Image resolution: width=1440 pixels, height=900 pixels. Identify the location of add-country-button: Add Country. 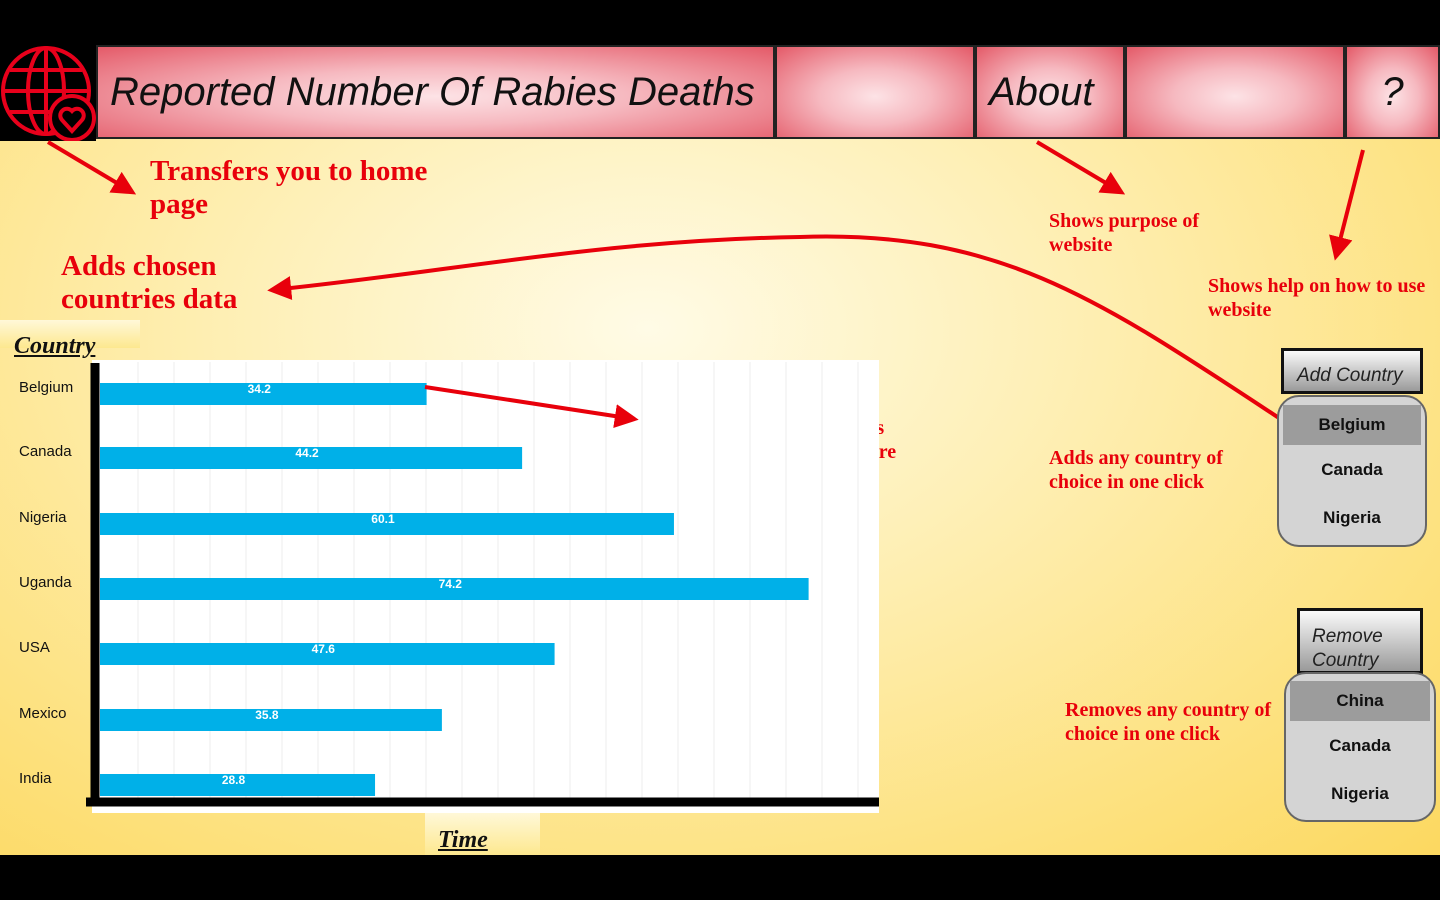
(1352, 371).